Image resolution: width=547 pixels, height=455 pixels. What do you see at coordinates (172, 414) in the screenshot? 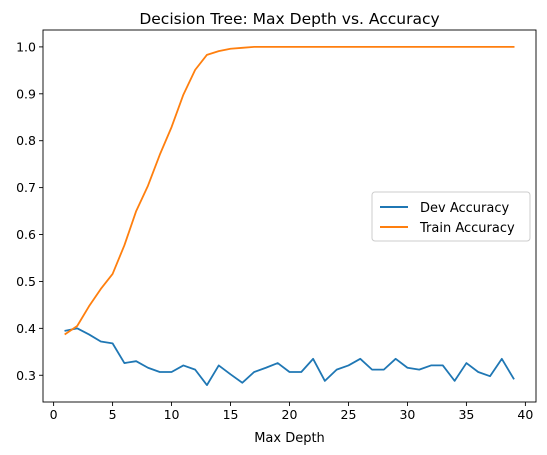
I see `x-tick-label: 10` at bounding box center [172, 414].